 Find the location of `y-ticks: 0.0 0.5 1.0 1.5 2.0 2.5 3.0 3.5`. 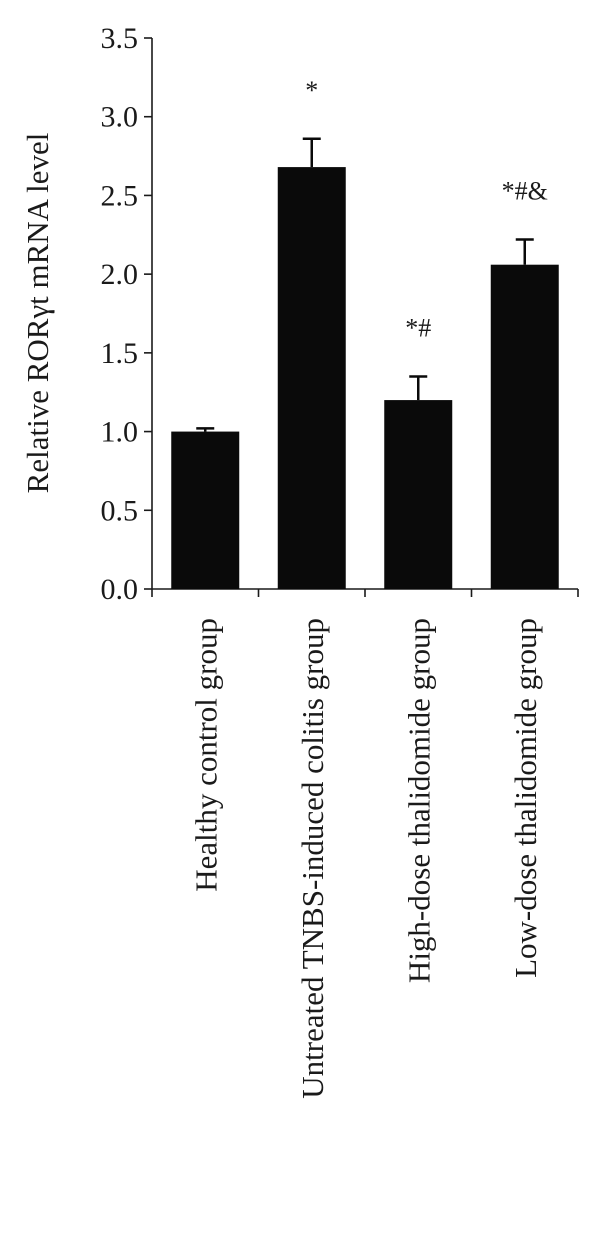

y-ticks: 0.0 0.5 1.0 1.5 2.0 2.5 3.0 3.5 is located at coordinates (126, 314).